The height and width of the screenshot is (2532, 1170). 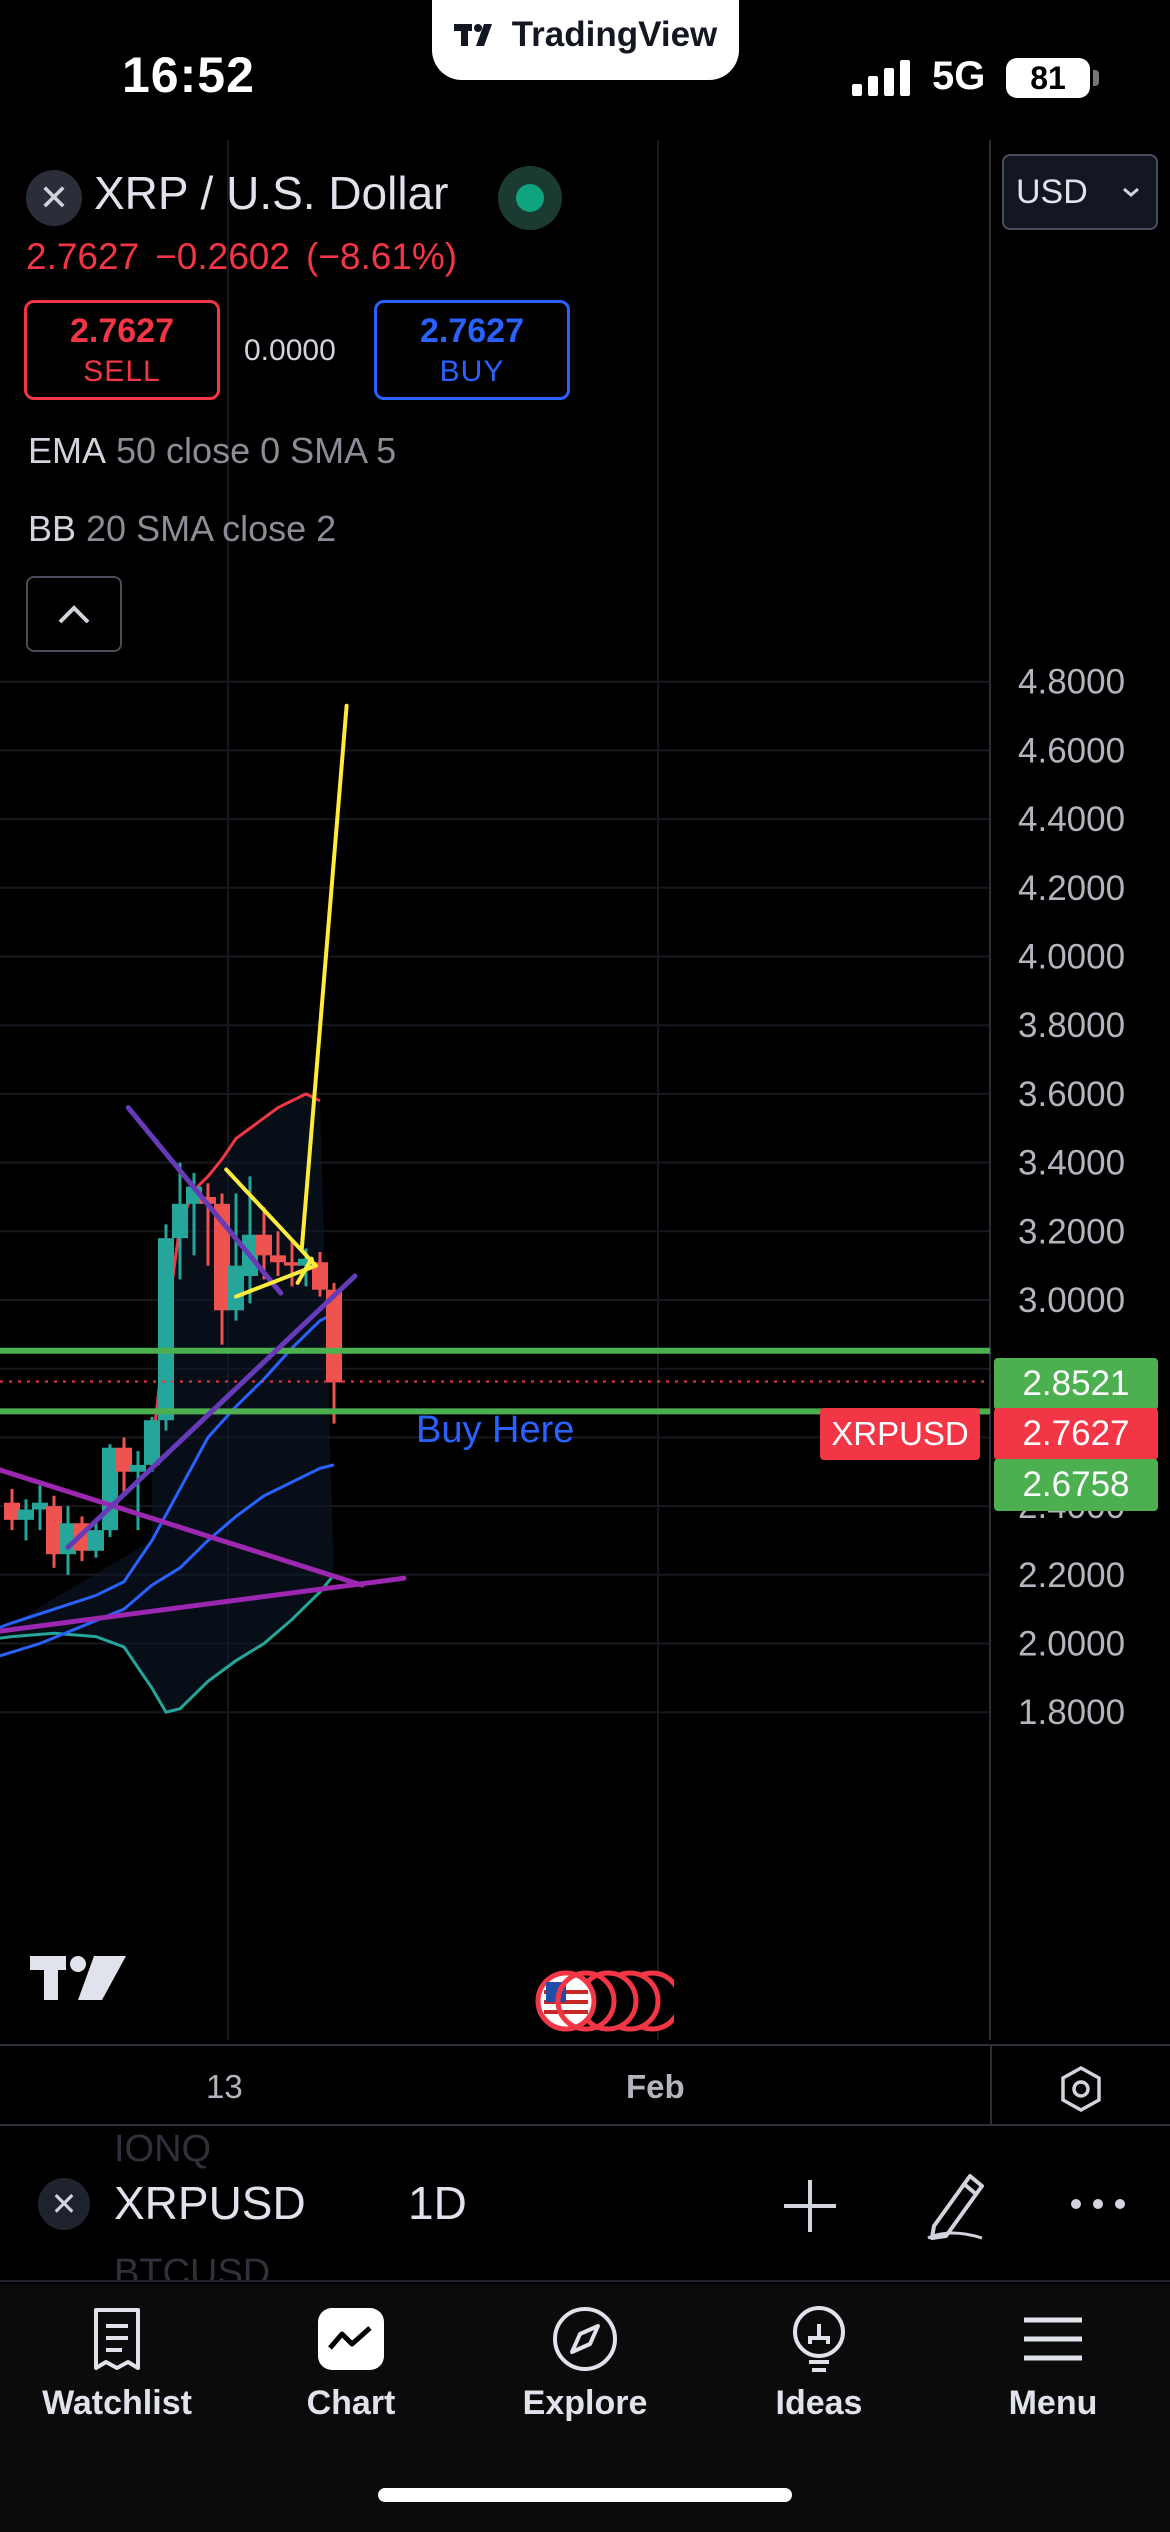 I want to click on nav-watchlist: Watchlist, so click(x=117, y=2379).